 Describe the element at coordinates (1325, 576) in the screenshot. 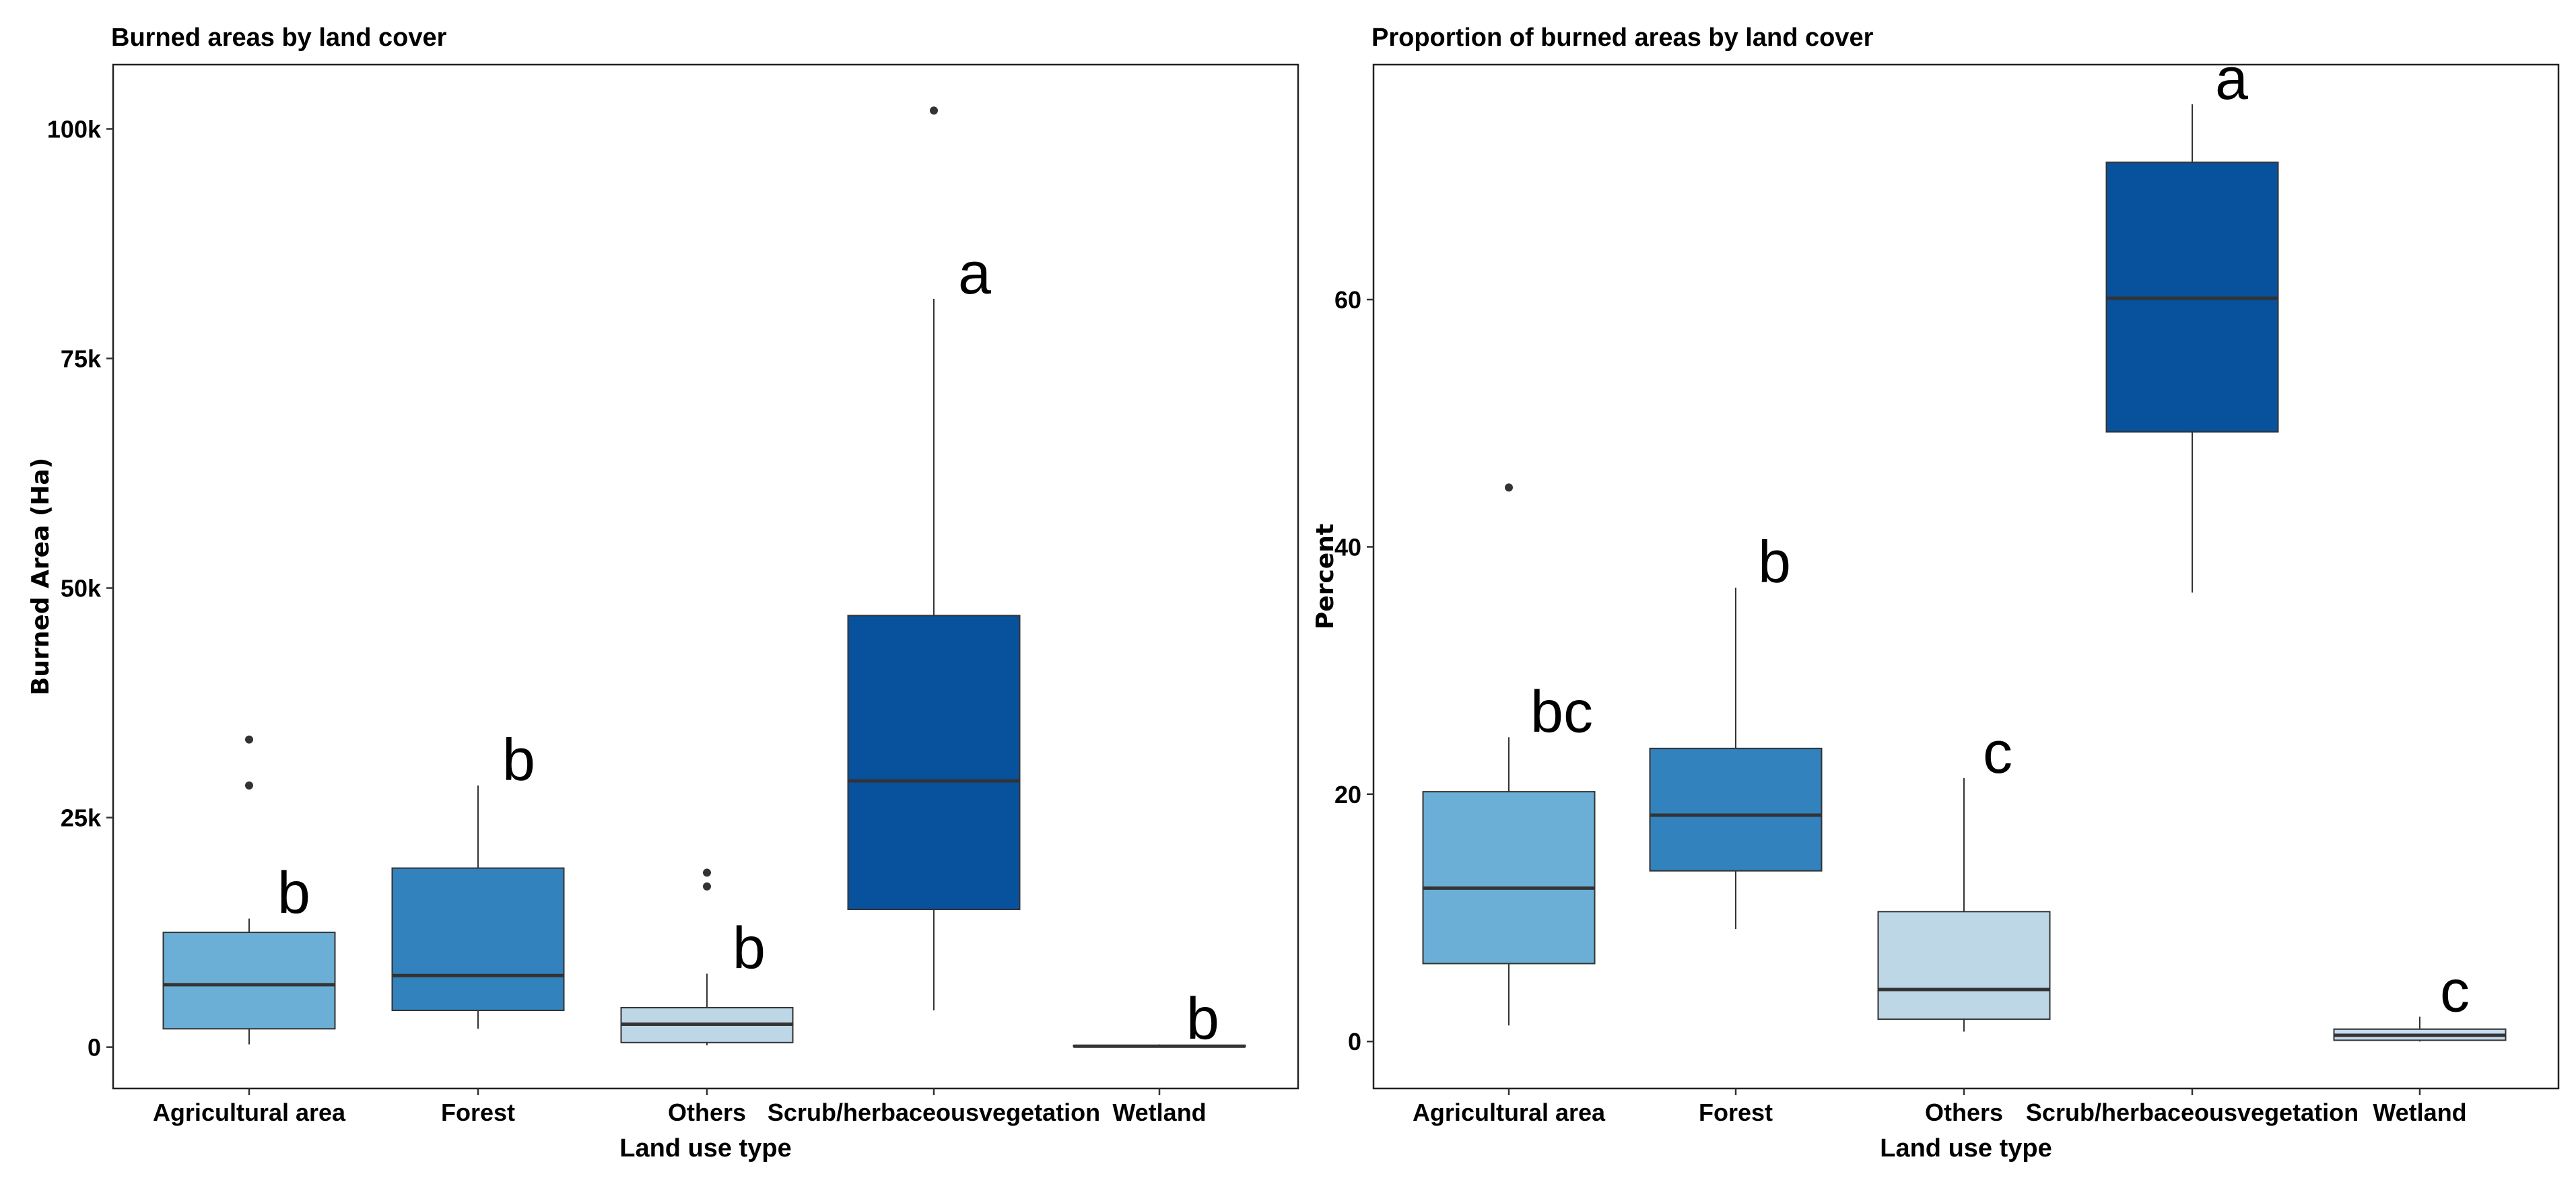

I see `y-axis-label: Percent` at that location.